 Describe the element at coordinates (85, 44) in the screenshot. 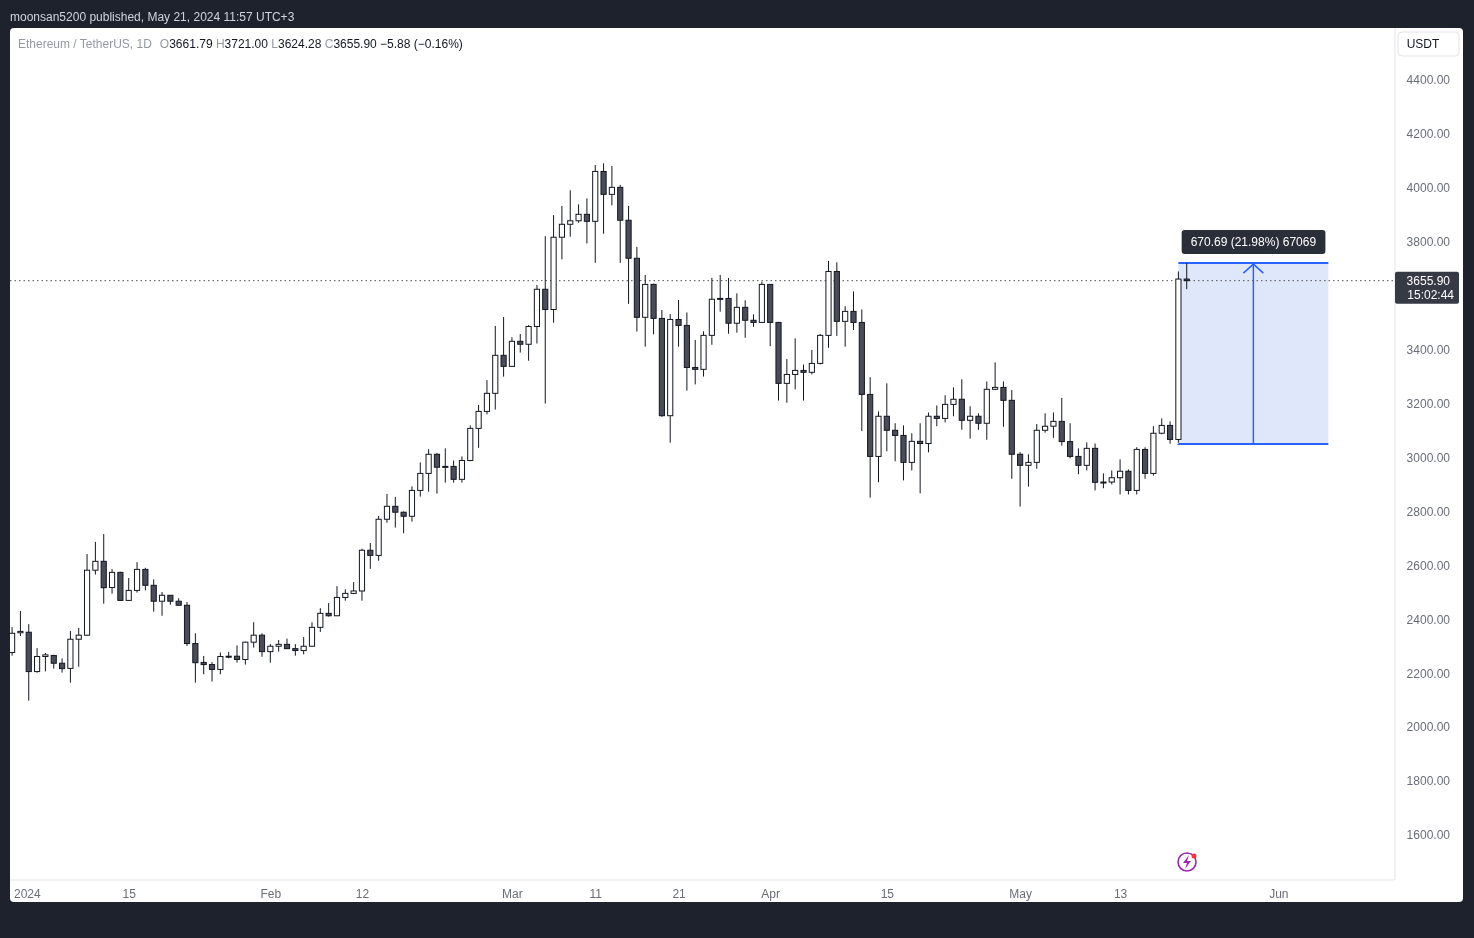

I see `text: Ethereum / TetherUS, 1D` at that location.